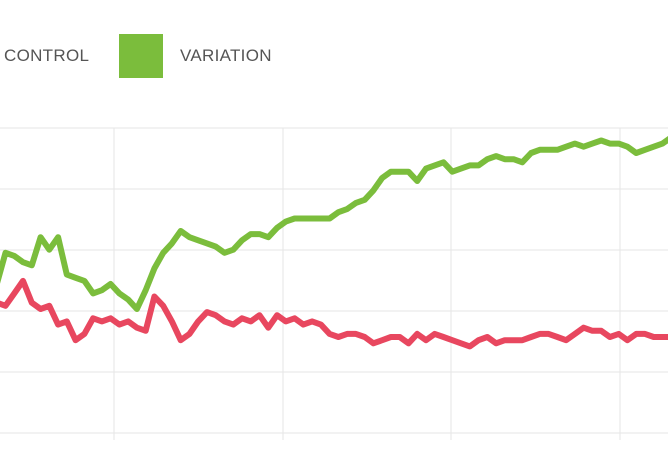 This screenshot has width=668, height=454. I want to click on chart-legend: CONTROL VARIATION, so click(334, 56).